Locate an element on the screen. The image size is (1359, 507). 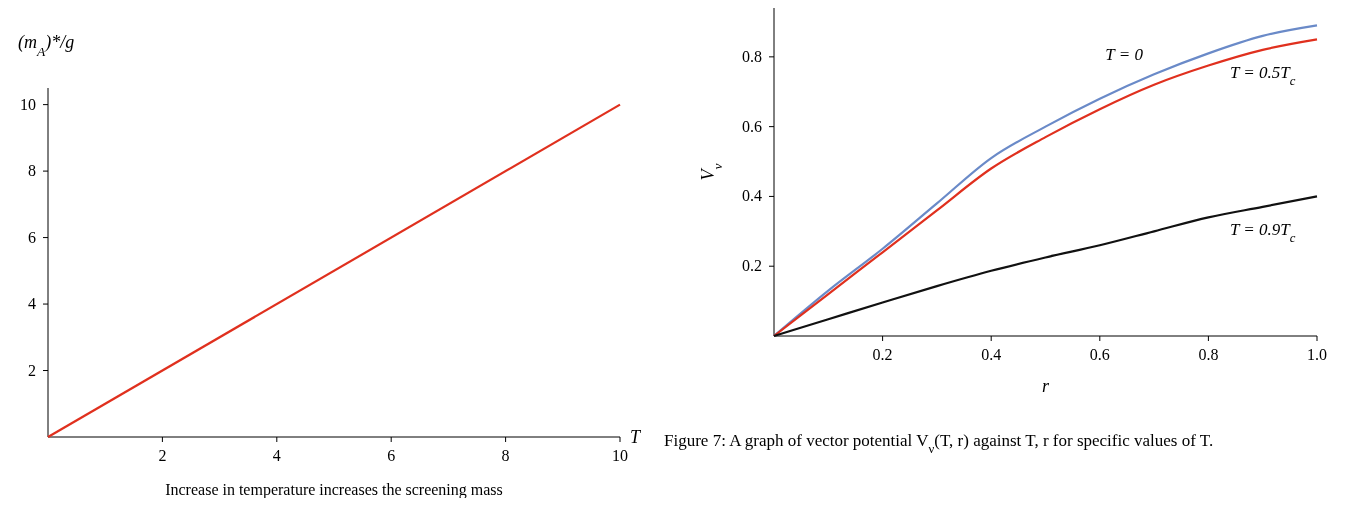
series-label: T = 0 is located at coordinates (1124, 55).